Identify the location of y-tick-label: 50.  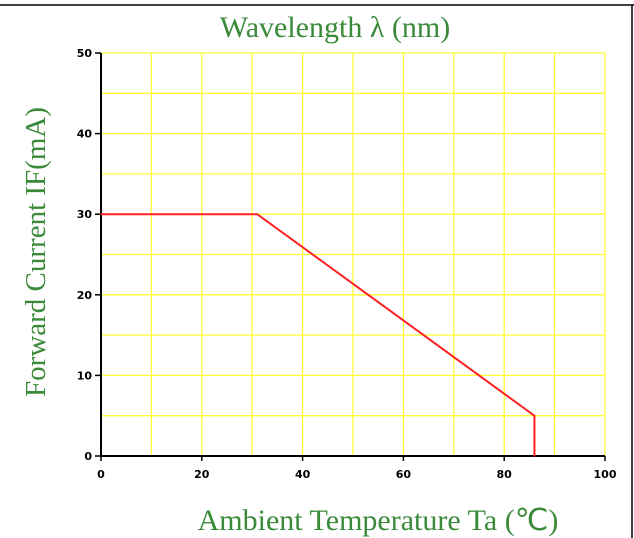
(85, 53).